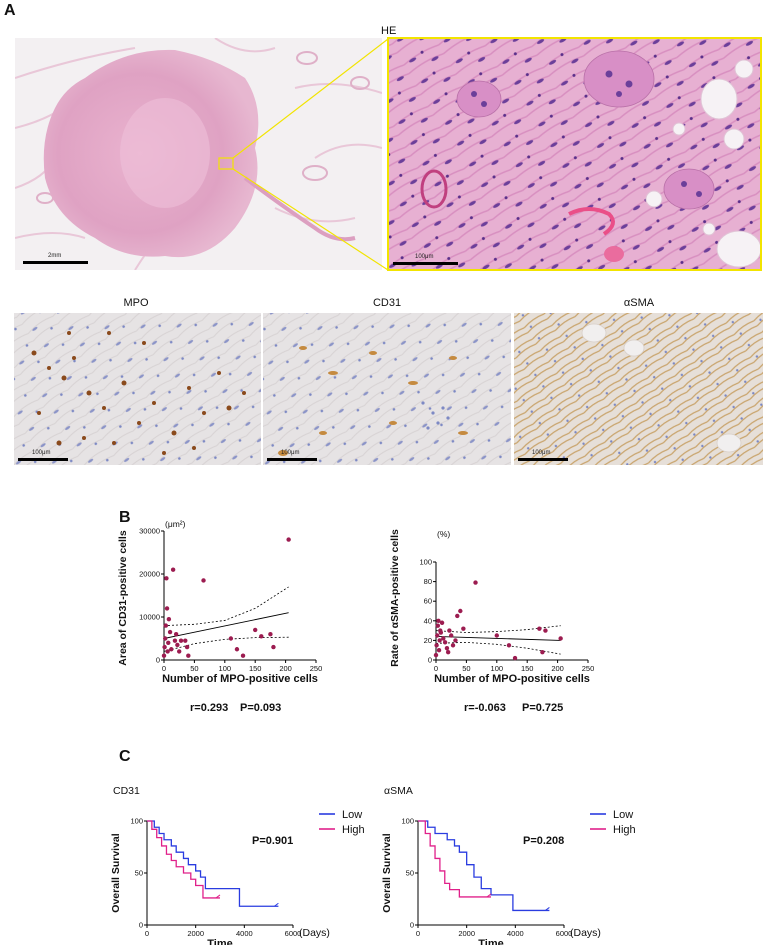 The image size is (764, 945). I want to click on p-value: P=0.901, so click(272, 841).